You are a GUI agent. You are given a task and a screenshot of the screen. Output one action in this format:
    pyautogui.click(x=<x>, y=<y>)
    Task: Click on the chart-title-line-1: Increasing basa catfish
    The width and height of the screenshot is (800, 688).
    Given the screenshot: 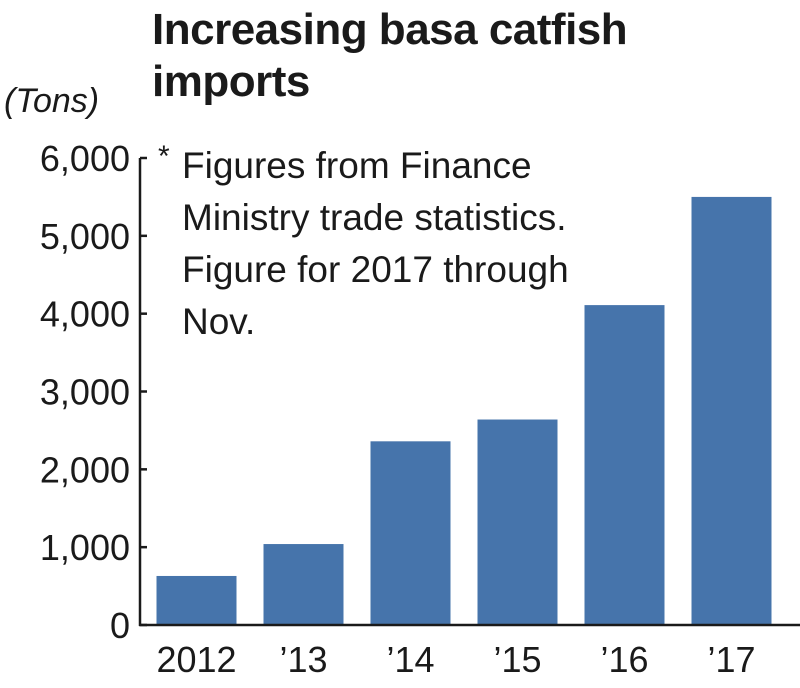 What is the action you would take?
    pyautogui.click(x=390, y=29)
    